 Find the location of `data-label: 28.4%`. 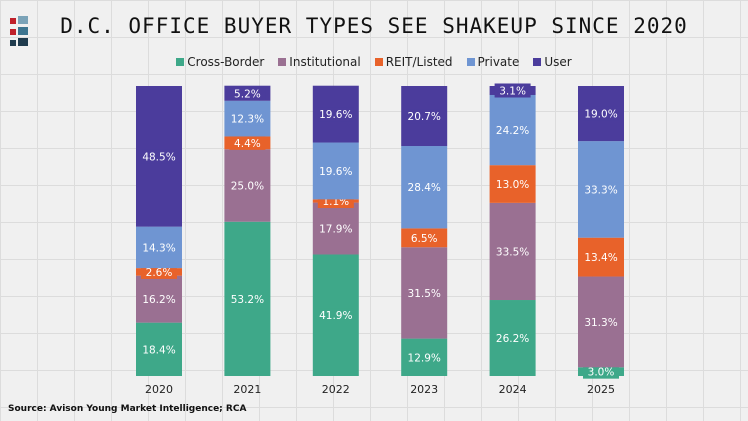

data-label: 28.4% is located at coordinates (424, 188).